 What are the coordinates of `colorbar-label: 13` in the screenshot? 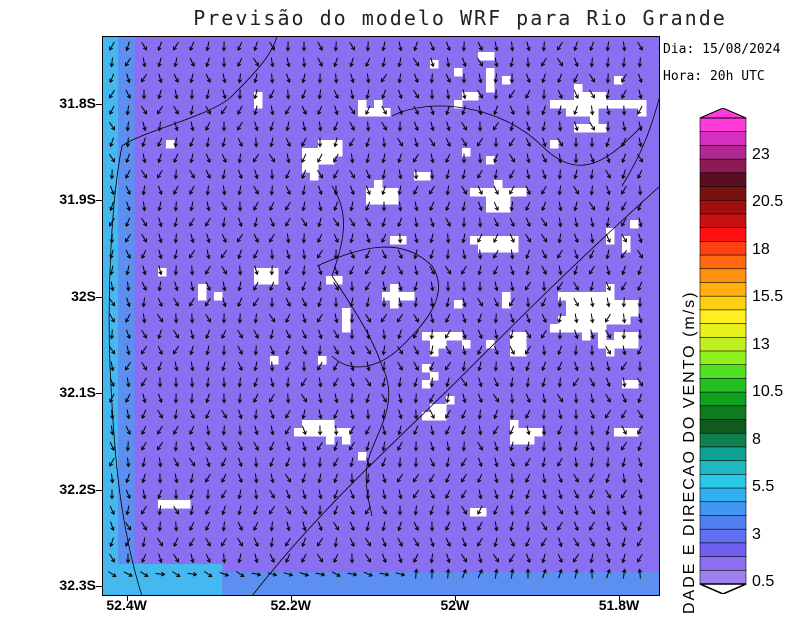 It's located at (761, 344).